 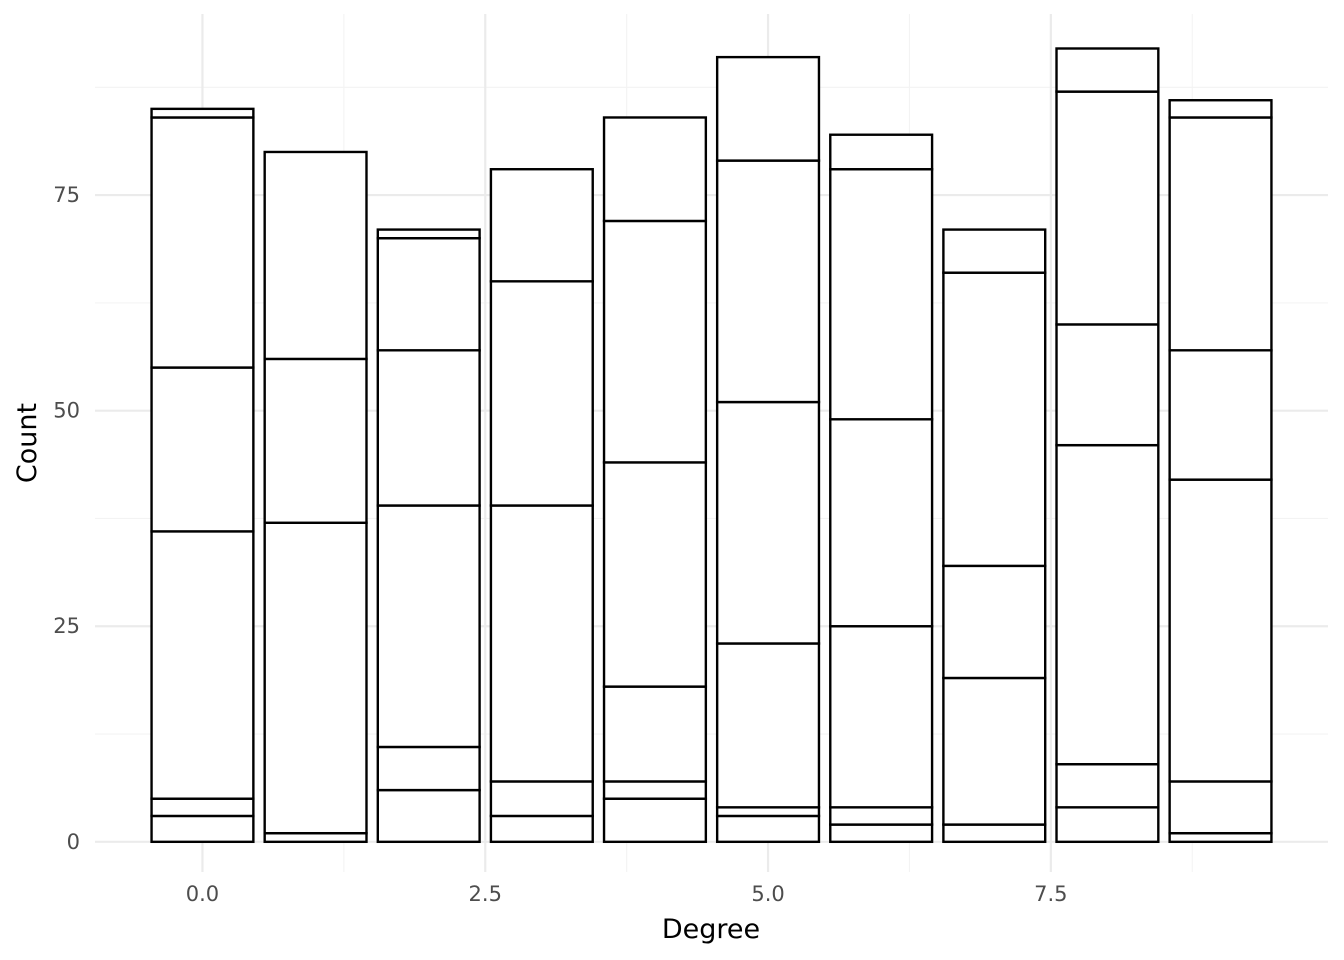 What do you see at coordinates (1050, 894) in the screenshot?
I see `x-tick-label-3: 7.5` at bounding box center [1050, 894].